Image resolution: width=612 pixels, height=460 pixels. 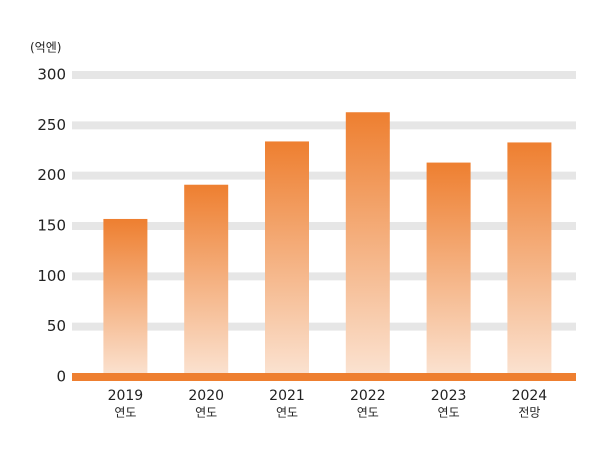 I want to click on y-tick-label: 200, so click(x=51, y=175).